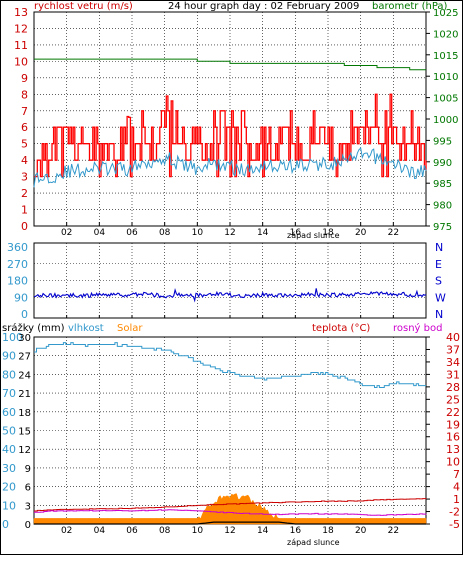 This screenshot has height=566, width=464. Describe the element at coordinates (230, 505) in the screenshot. I see `temperature-line` at that location.